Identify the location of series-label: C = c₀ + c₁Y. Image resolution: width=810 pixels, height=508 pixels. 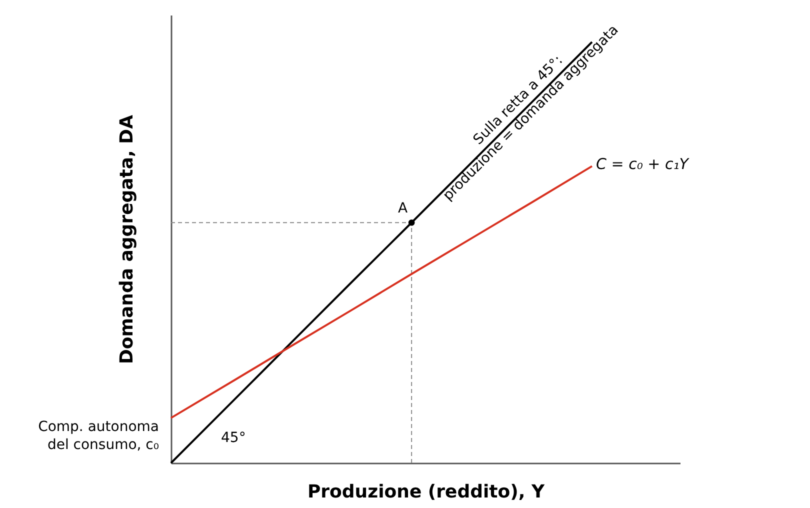
(643, 164).